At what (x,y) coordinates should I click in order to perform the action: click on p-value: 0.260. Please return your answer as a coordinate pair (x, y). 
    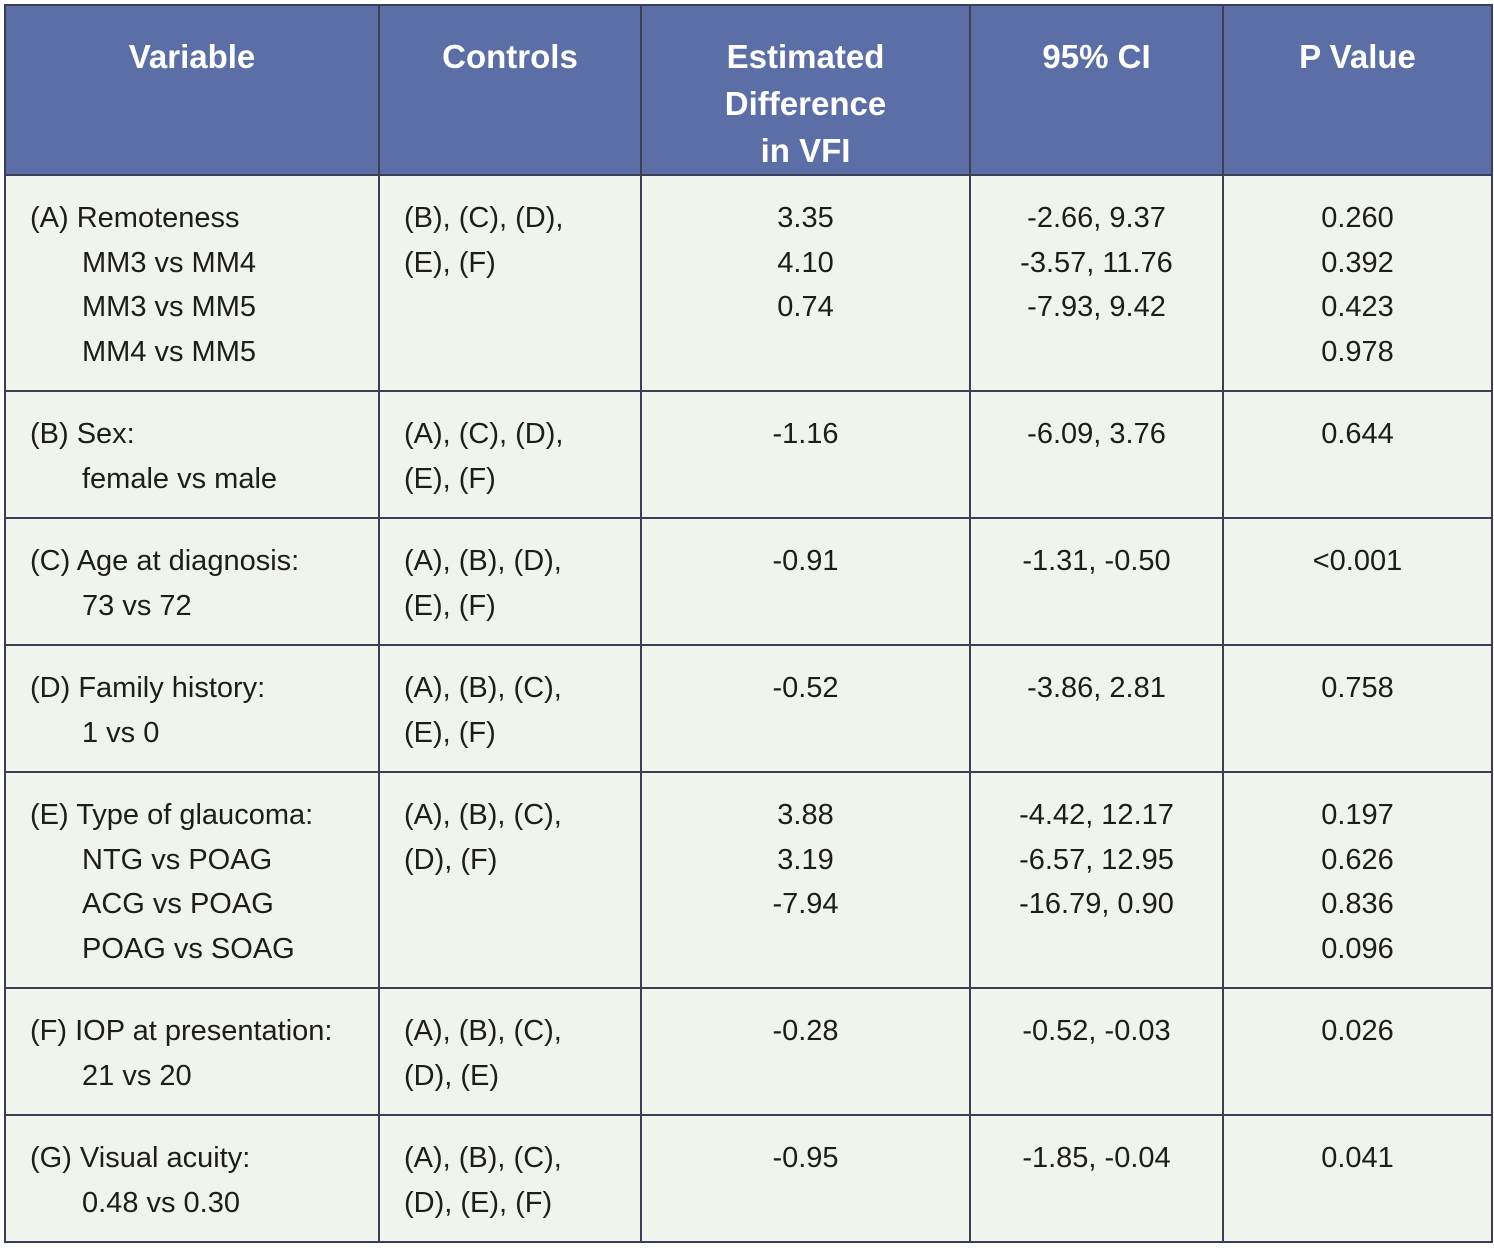
    Looking at the image, I should click on (1357, 218).